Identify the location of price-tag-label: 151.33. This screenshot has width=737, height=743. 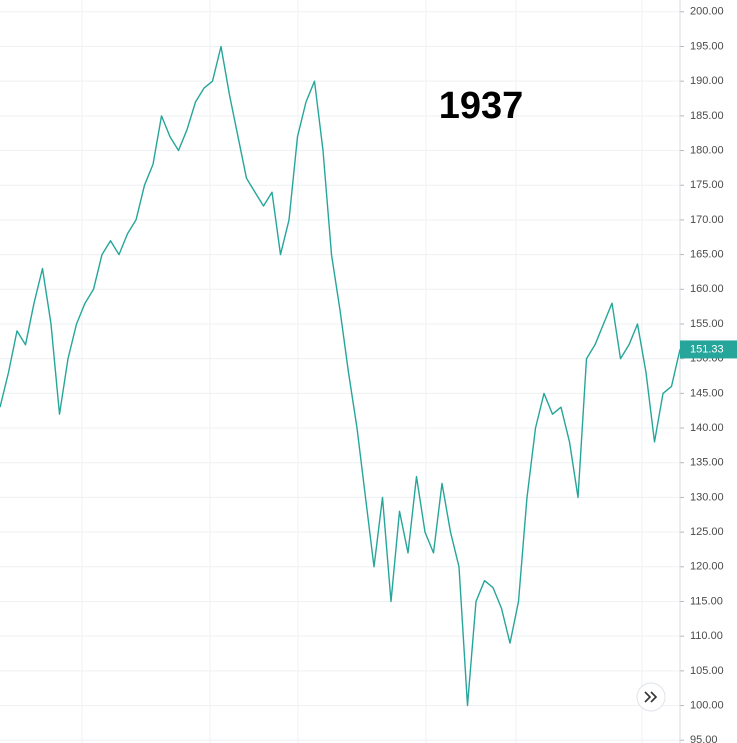
(707, 349).